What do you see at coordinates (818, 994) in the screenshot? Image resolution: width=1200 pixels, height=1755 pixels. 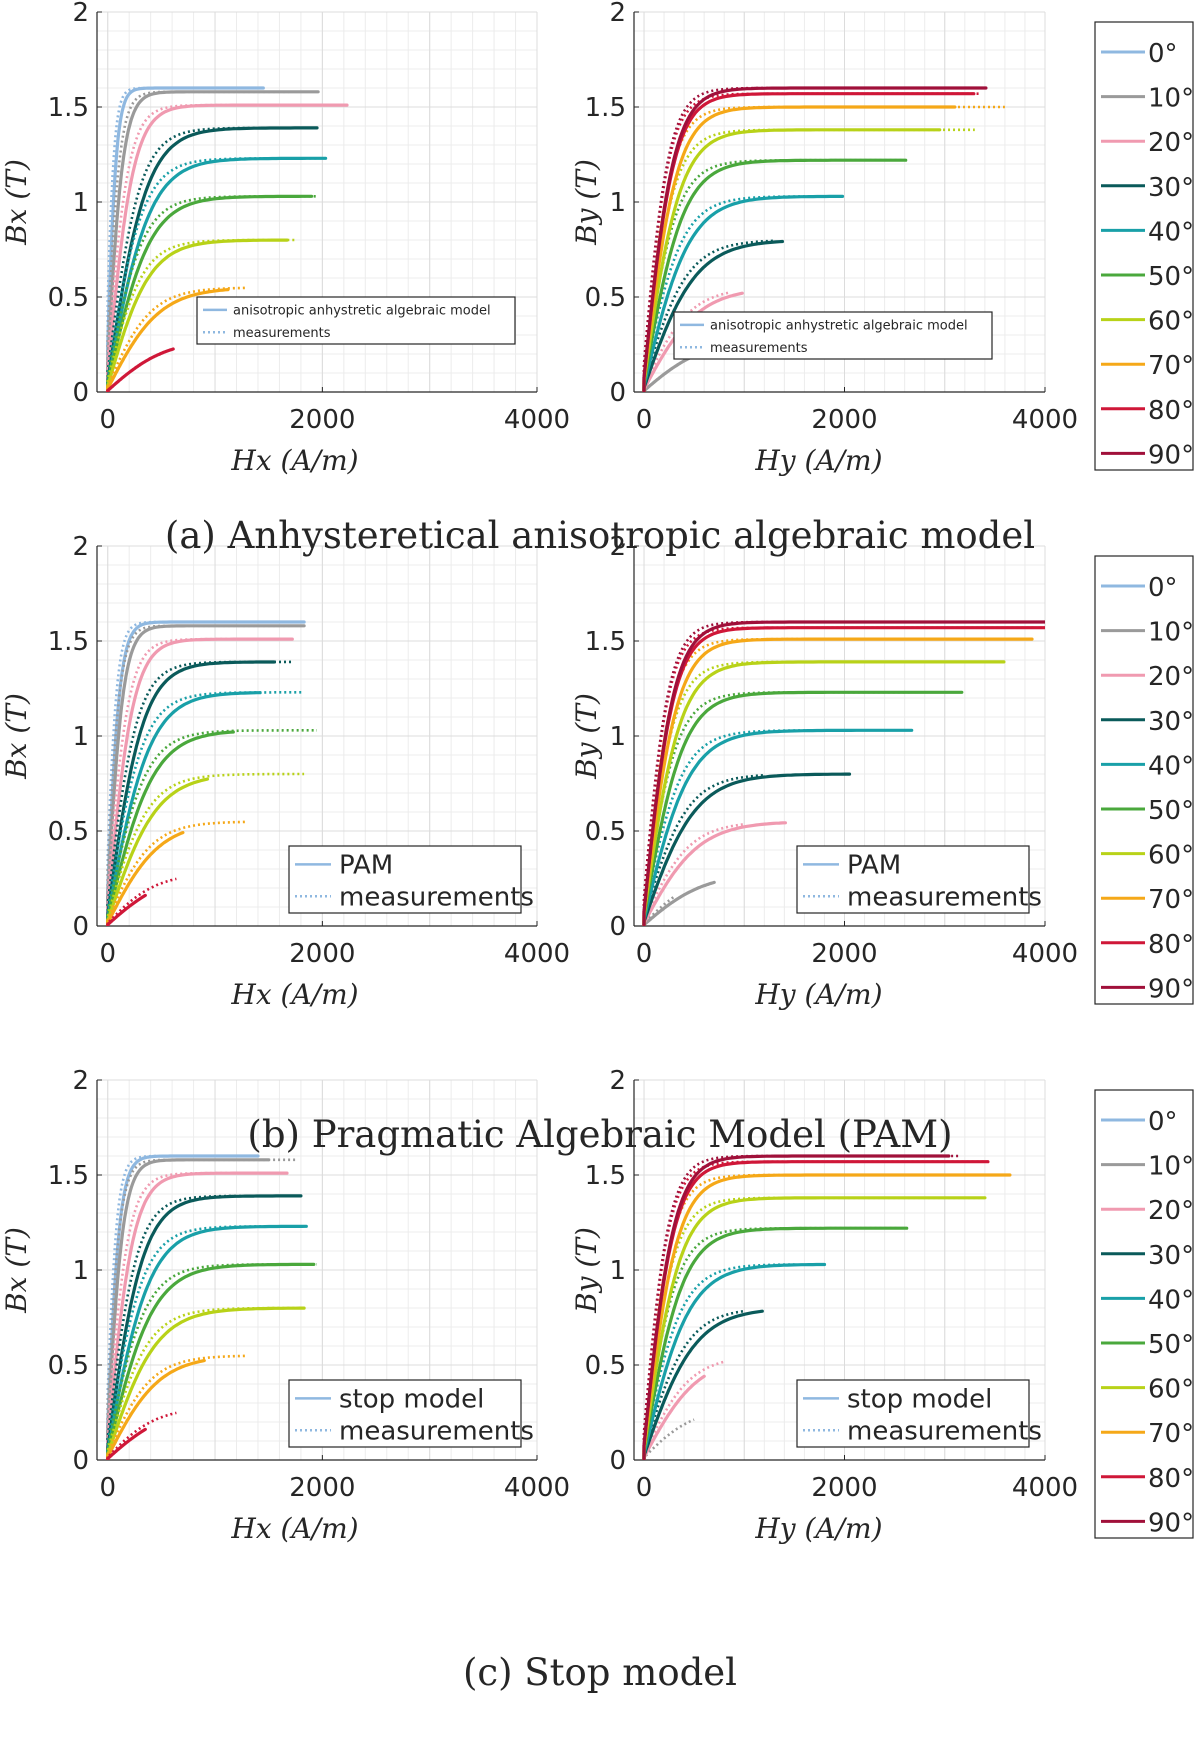 I see `x-axis-label: Hy (A/m)` at bounding box center [818, 994].